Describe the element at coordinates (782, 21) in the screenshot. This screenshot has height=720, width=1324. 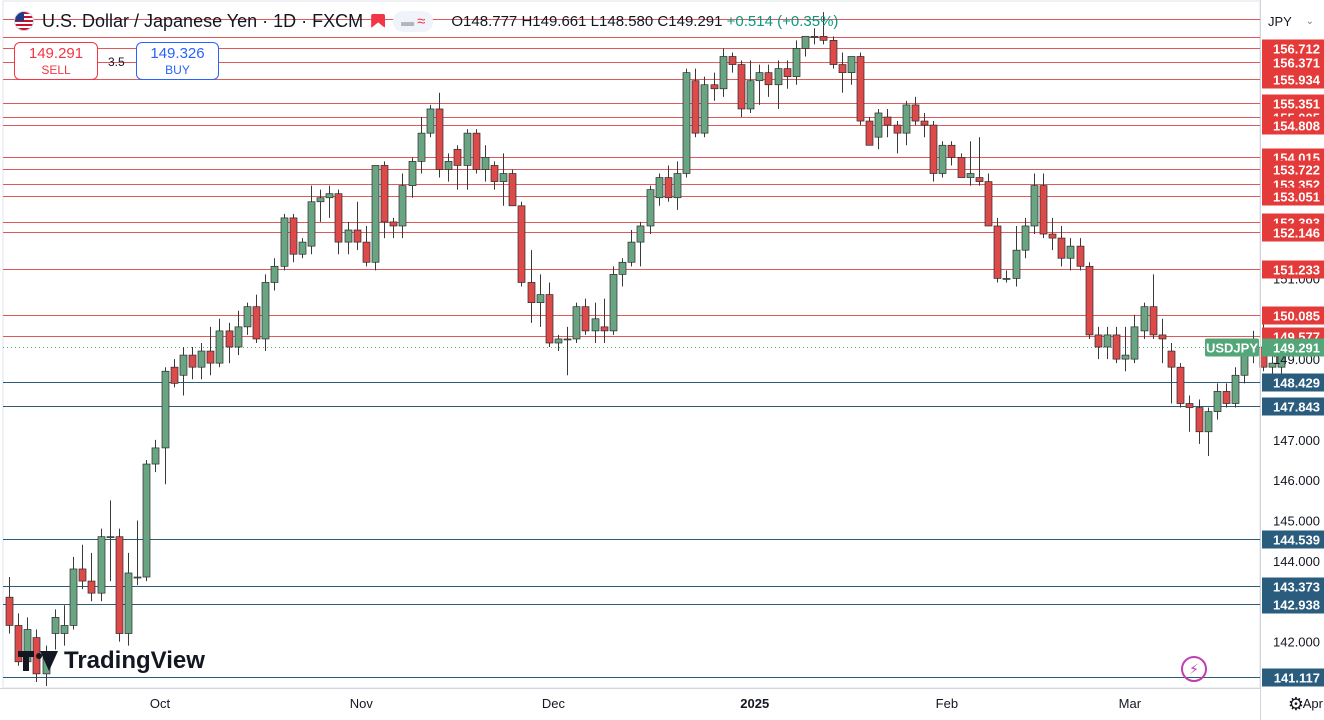
I see `change-value: +0.514 (+0.35%)` at that location.